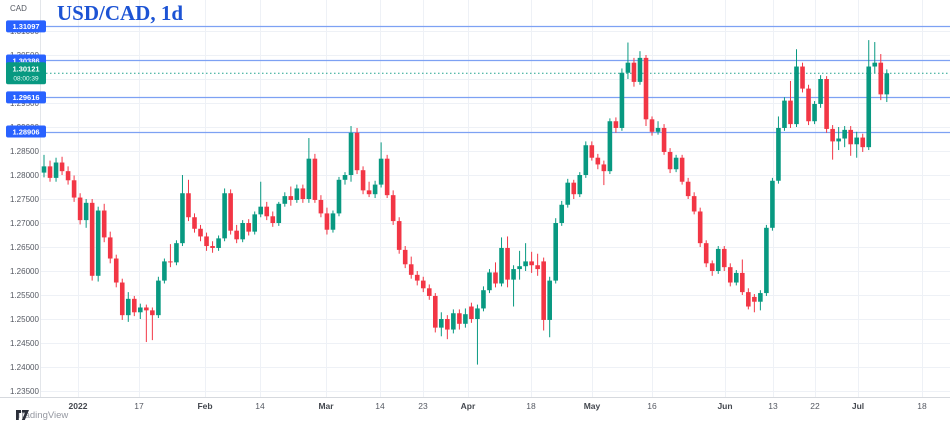 The image size is (950, 432). What do you see at coordinates (26, 26) in the screenshot?
I see `price-line-label: 1.31097` at bounding box center [26, 26].